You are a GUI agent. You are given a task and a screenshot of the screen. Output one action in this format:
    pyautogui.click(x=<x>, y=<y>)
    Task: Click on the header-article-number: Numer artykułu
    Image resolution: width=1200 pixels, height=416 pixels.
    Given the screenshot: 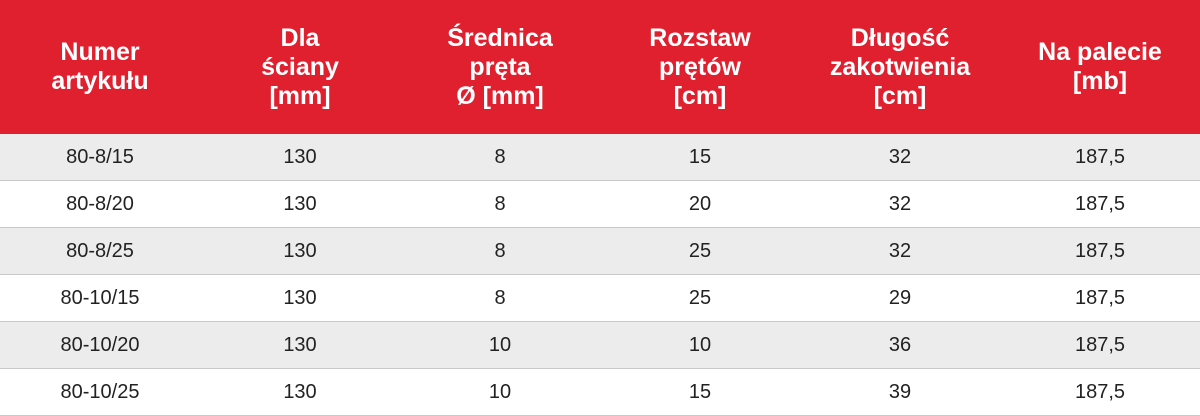 What is the action you would take?
    pyautogui.click(x=100, y=67)
    